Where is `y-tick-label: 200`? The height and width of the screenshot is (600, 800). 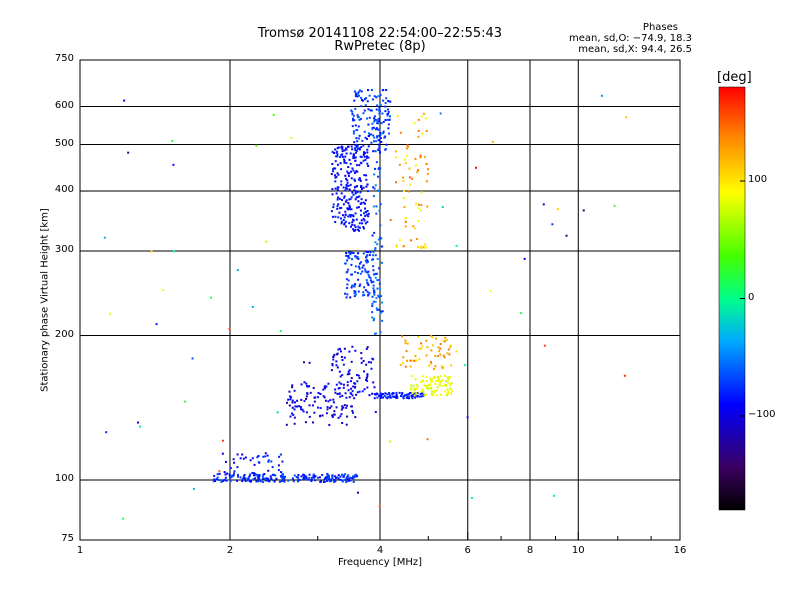 y-tick-label: 200 is located at coordinates (64, 334).